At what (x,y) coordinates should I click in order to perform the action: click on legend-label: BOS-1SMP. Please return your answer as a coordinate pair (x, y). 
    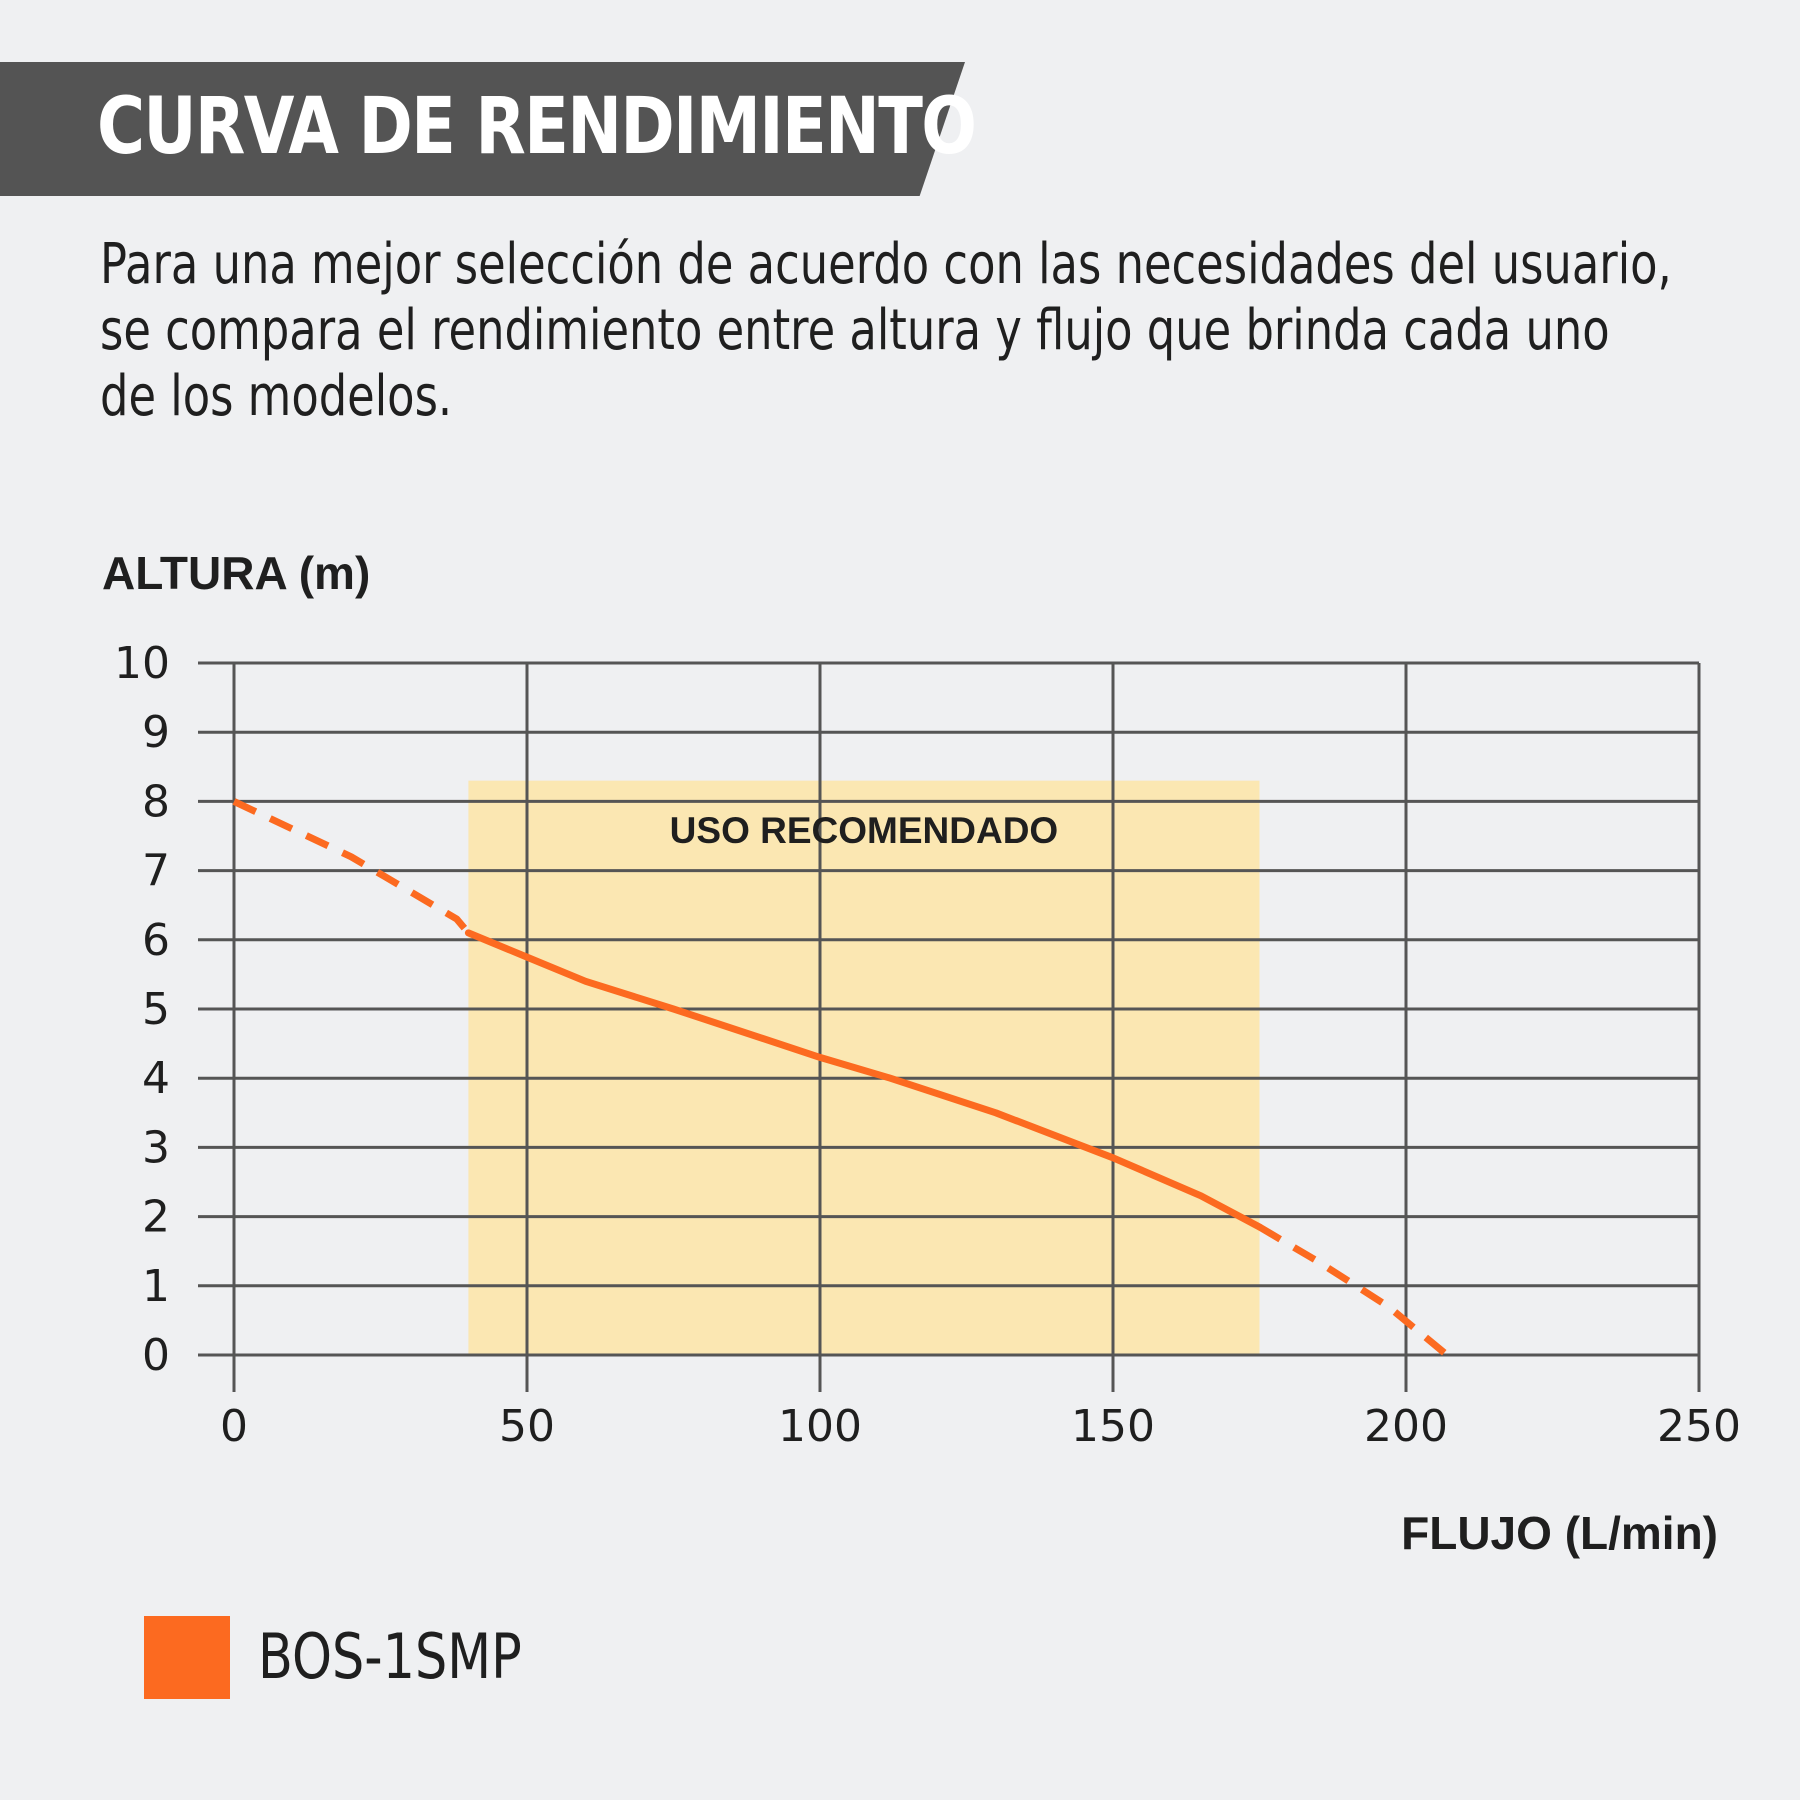
    Looking at the image, I should click on (390, 1656).